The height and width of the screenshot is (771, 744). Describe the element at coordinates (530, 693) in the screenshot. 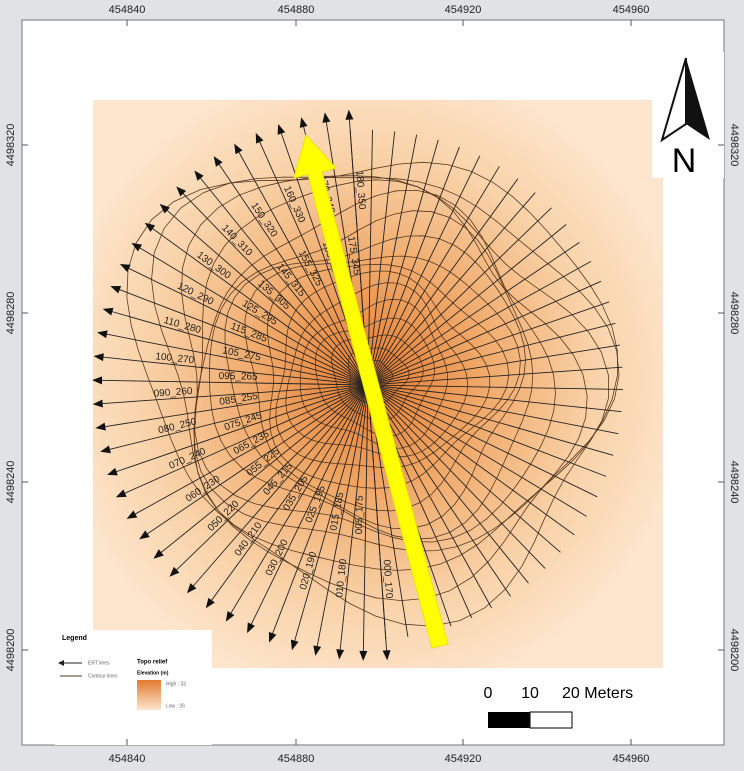

I see `scale-label: 10` at that location.